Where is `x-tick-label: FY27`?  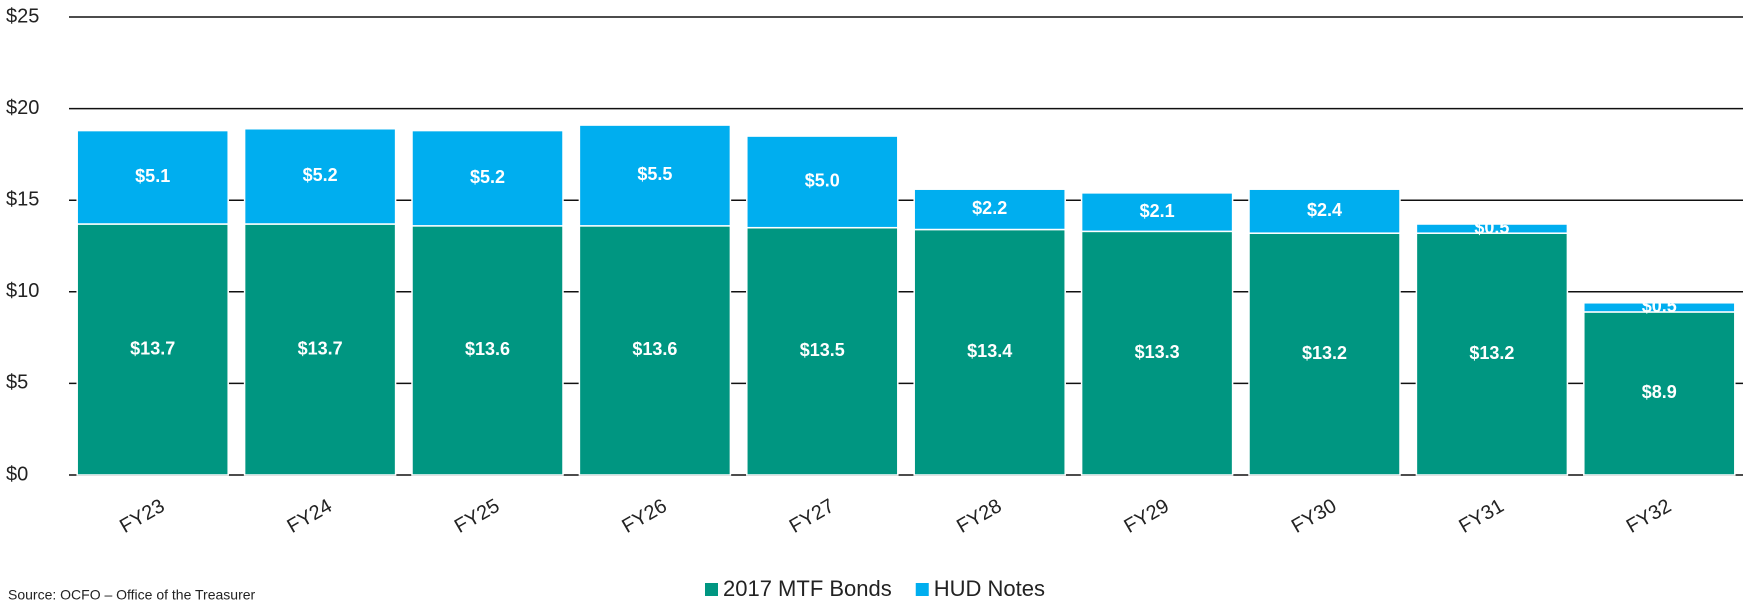
x-tick-label: FY27 is located at coordinates (812, 516).